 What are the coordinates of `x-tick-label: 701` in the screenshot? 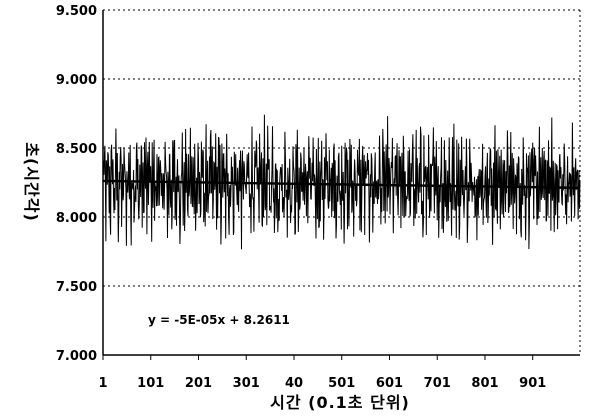 It's located at (437, 383).